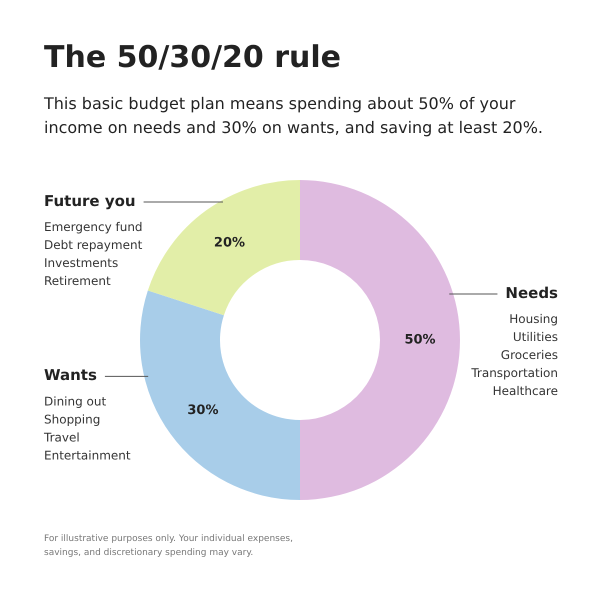 This screenshot has width=600, height=605. Describe the element at coordinates (202, 410) in the screenshot. I see `data-label: 30%` at that location.